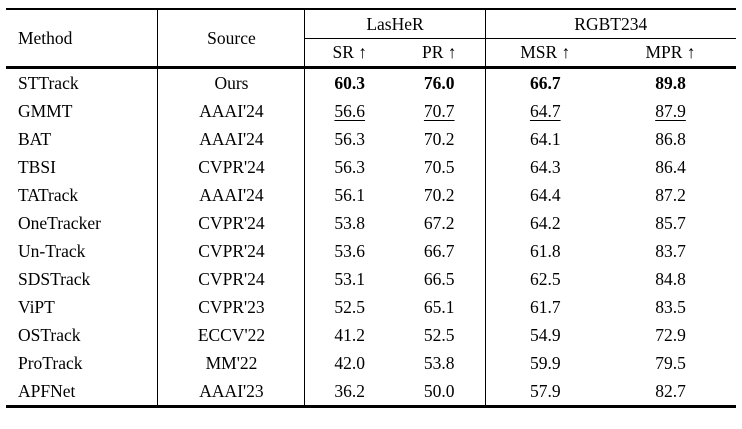  Describe the element at coordinates (544, 195) in the screenshot. I see `metric-value-cell: 64.4` at that location.